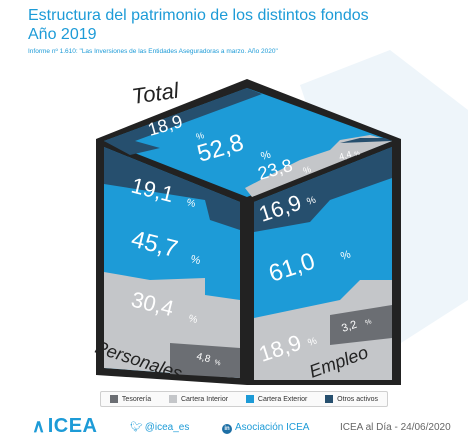 The image size is (468, 442). I want to click on icea-logo-text: ICEA, so click(72, 426).